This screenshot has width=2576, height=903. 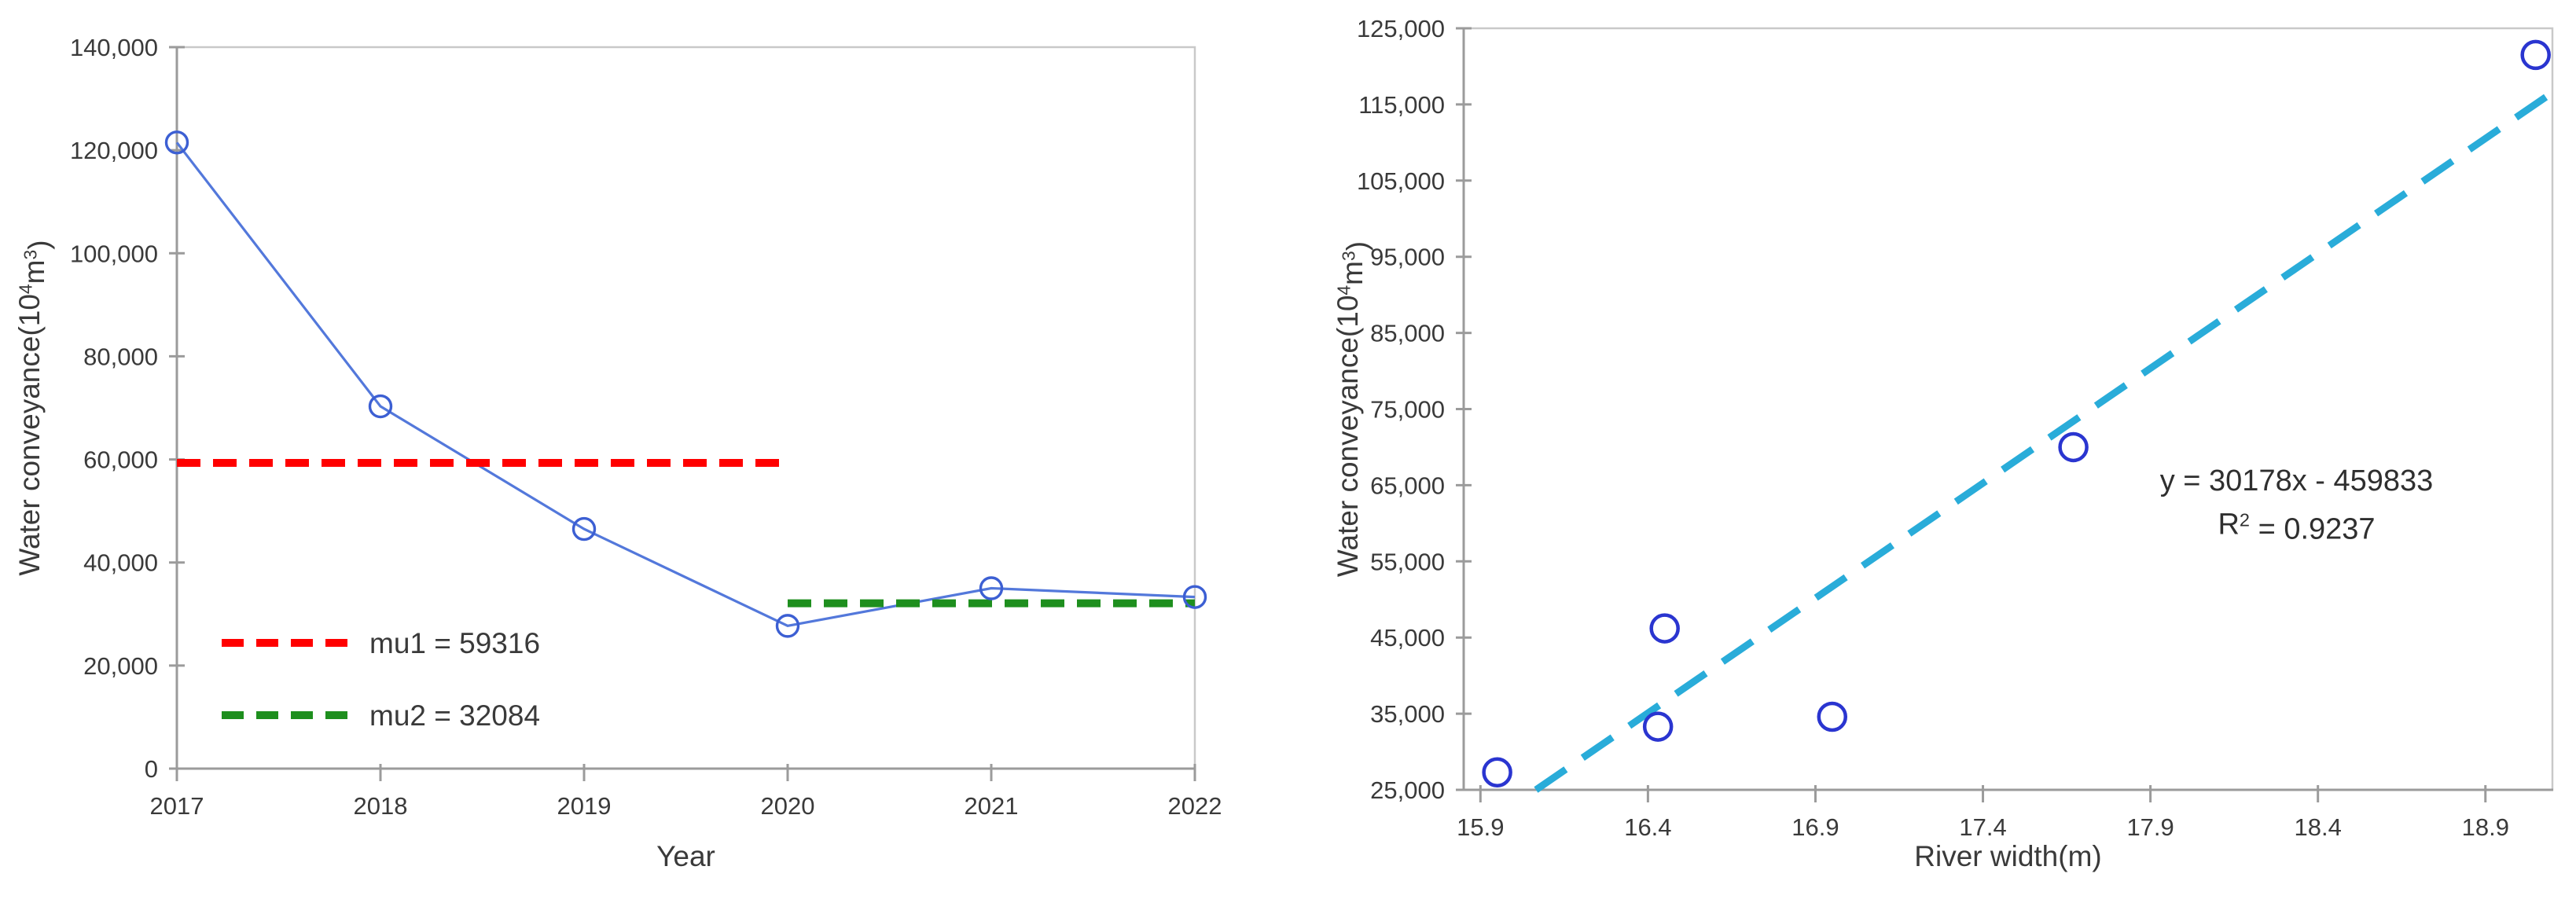 What do you see at coordinates (120, 563) in the screenshot?
I see `y-tick-label: 40,000` at bounding box center [120, 563].